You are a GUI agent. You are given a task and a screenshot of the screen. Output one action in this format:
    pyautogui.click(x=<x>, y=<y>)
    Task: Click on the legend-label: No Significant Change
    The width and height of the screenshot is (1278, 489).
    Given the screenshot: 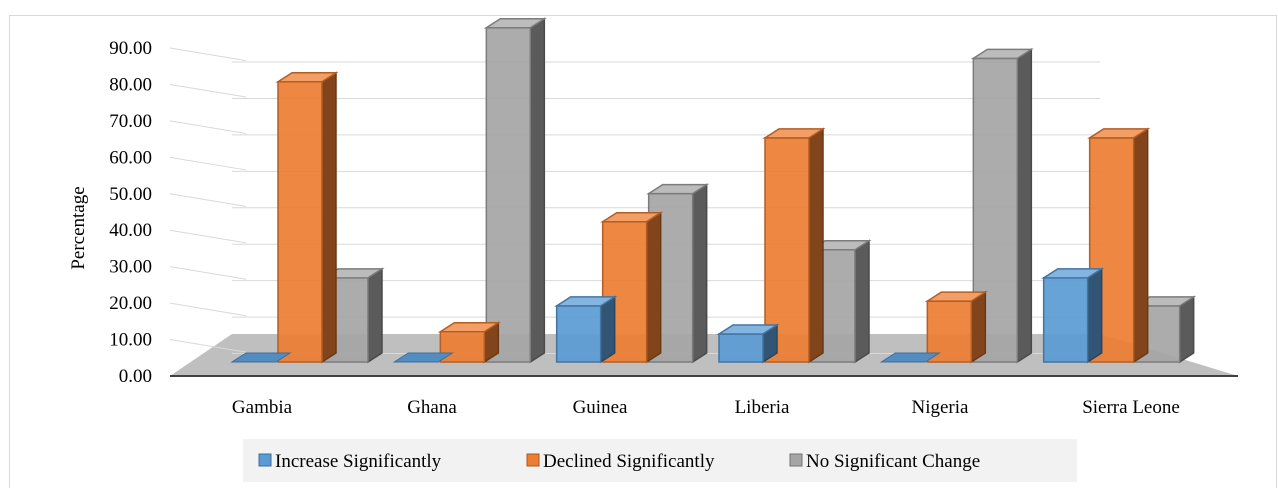 What is the action you would take?
    pyautogui.click(x=893, y=461)
    